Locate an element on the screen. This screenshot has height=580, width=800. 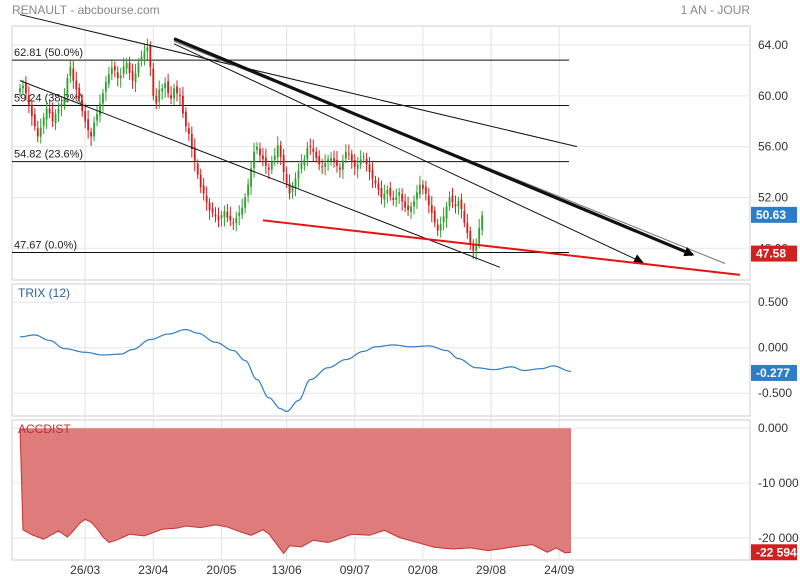
y-tick-label: 52.00 is located at coordinates (773, 197).